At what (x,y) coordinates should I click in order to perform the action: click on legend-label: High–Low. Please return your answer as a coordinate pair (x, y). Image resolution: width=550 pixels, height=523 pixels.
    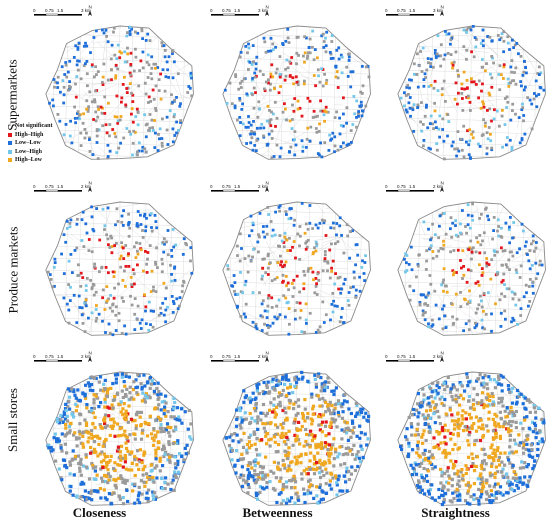
    Looking at the image, I should click on (29, 160).